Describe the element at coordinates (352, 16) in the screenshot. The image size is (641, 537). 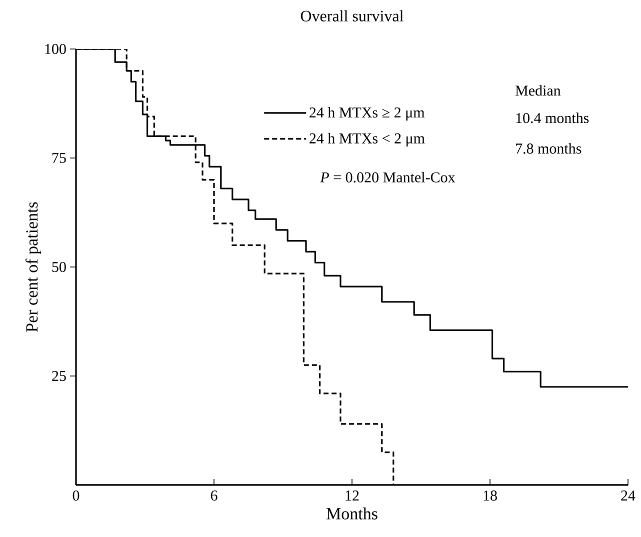
I see `chart-title: Overall survival` at that location.